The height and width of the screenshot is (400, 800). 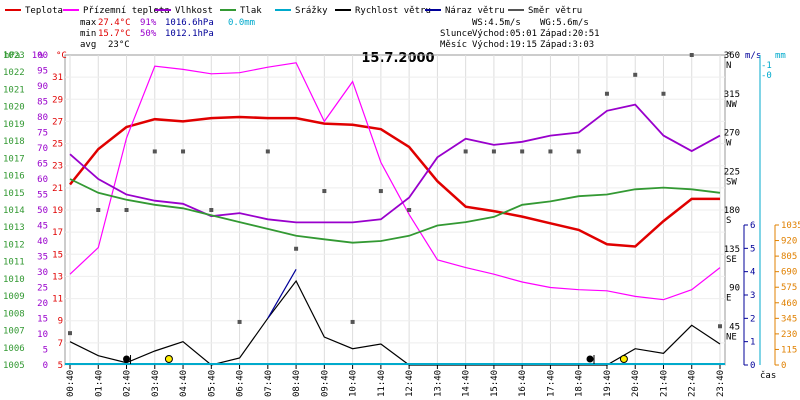 What do you see at coordinates (721, 383) in the screenshot?
I see `x-tick-label: 23:40` at bounding box center [721, 383].